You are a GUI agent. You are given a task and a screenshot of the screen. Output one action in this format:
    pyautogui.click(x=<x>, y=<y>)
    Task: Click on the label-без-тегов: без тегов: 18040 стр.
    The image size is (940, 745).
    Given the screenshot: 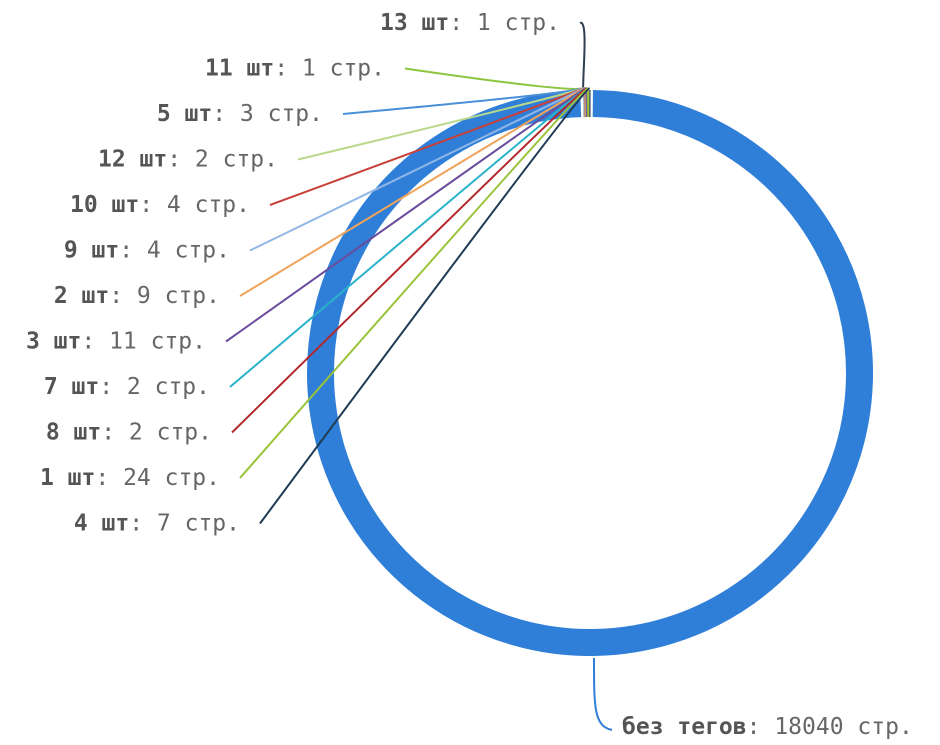 What is the action you would take?
    pyautogui.click(x=767, y=727)
    